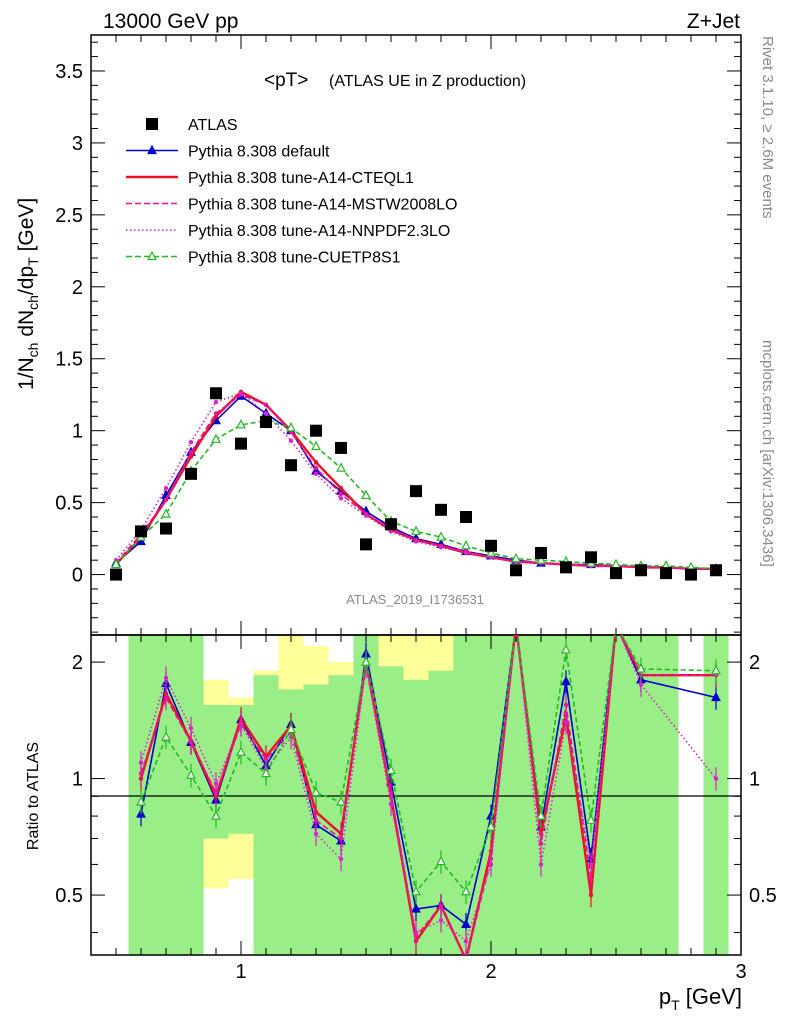  Describe the element at coordinates (294, 258) in the screenshot. I see `legend-label-5: Pythia 8.308 tune-CUETP8S1` at that location.